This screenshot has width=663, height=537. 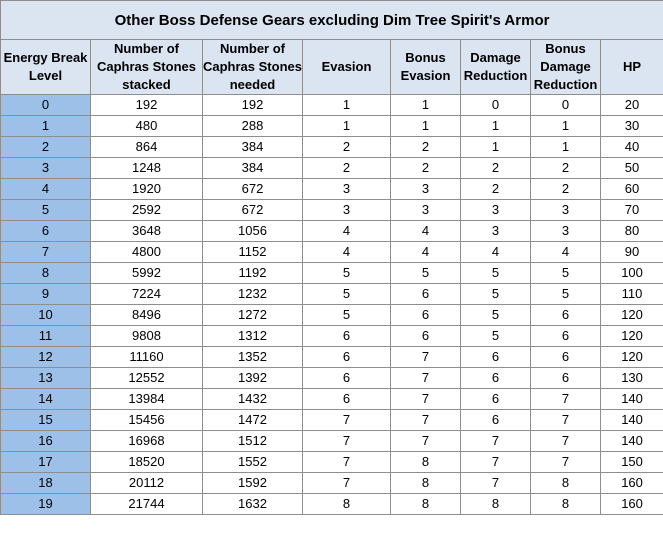 I want to click on cell-level: 8, so click(x=45, y=273).